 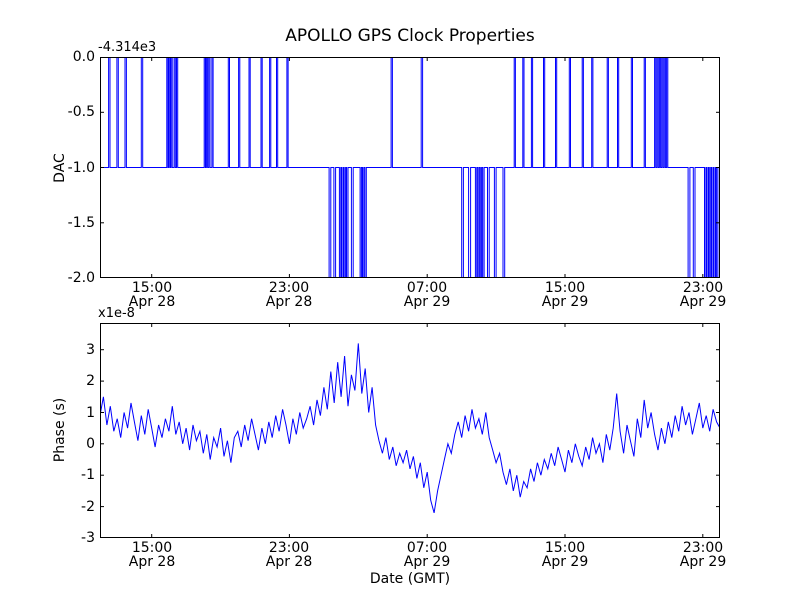 I want to click on phase-xtick-label: 15:00 Apr 28, so click(x=152, y=555).